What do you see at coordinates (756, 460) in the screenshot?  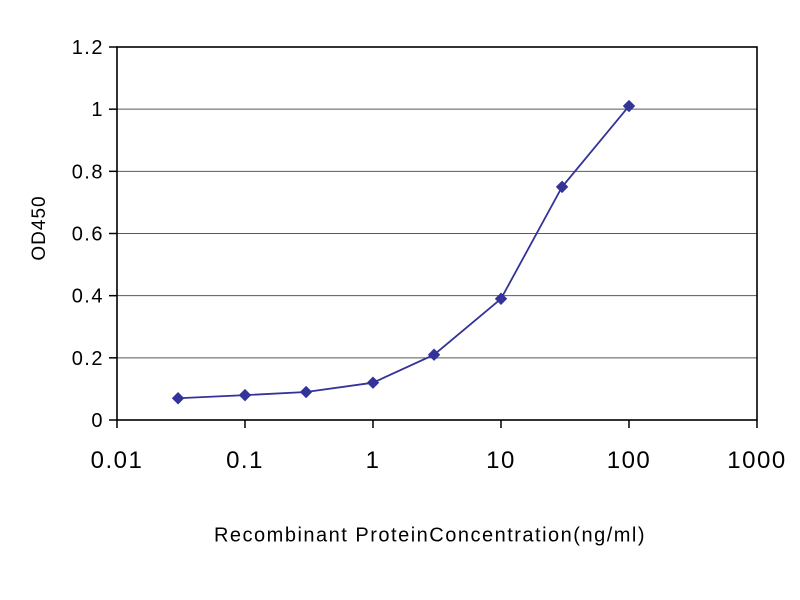 I see `x-tick-label: 1000` at bounding box center [756, 460].